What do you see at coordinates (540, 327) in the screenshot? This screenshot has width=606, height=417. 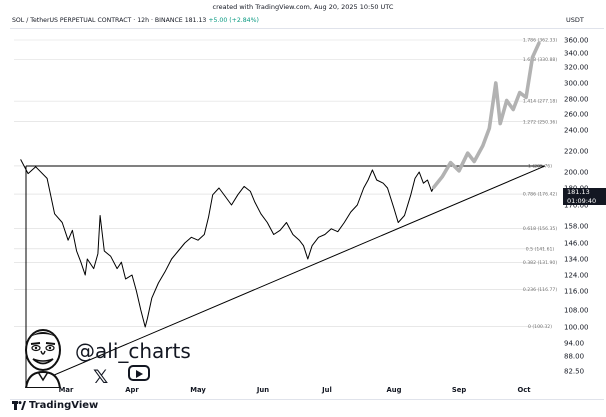 I see `fib-level-label: 0 (100.32)` at bounding box center [540, 327].